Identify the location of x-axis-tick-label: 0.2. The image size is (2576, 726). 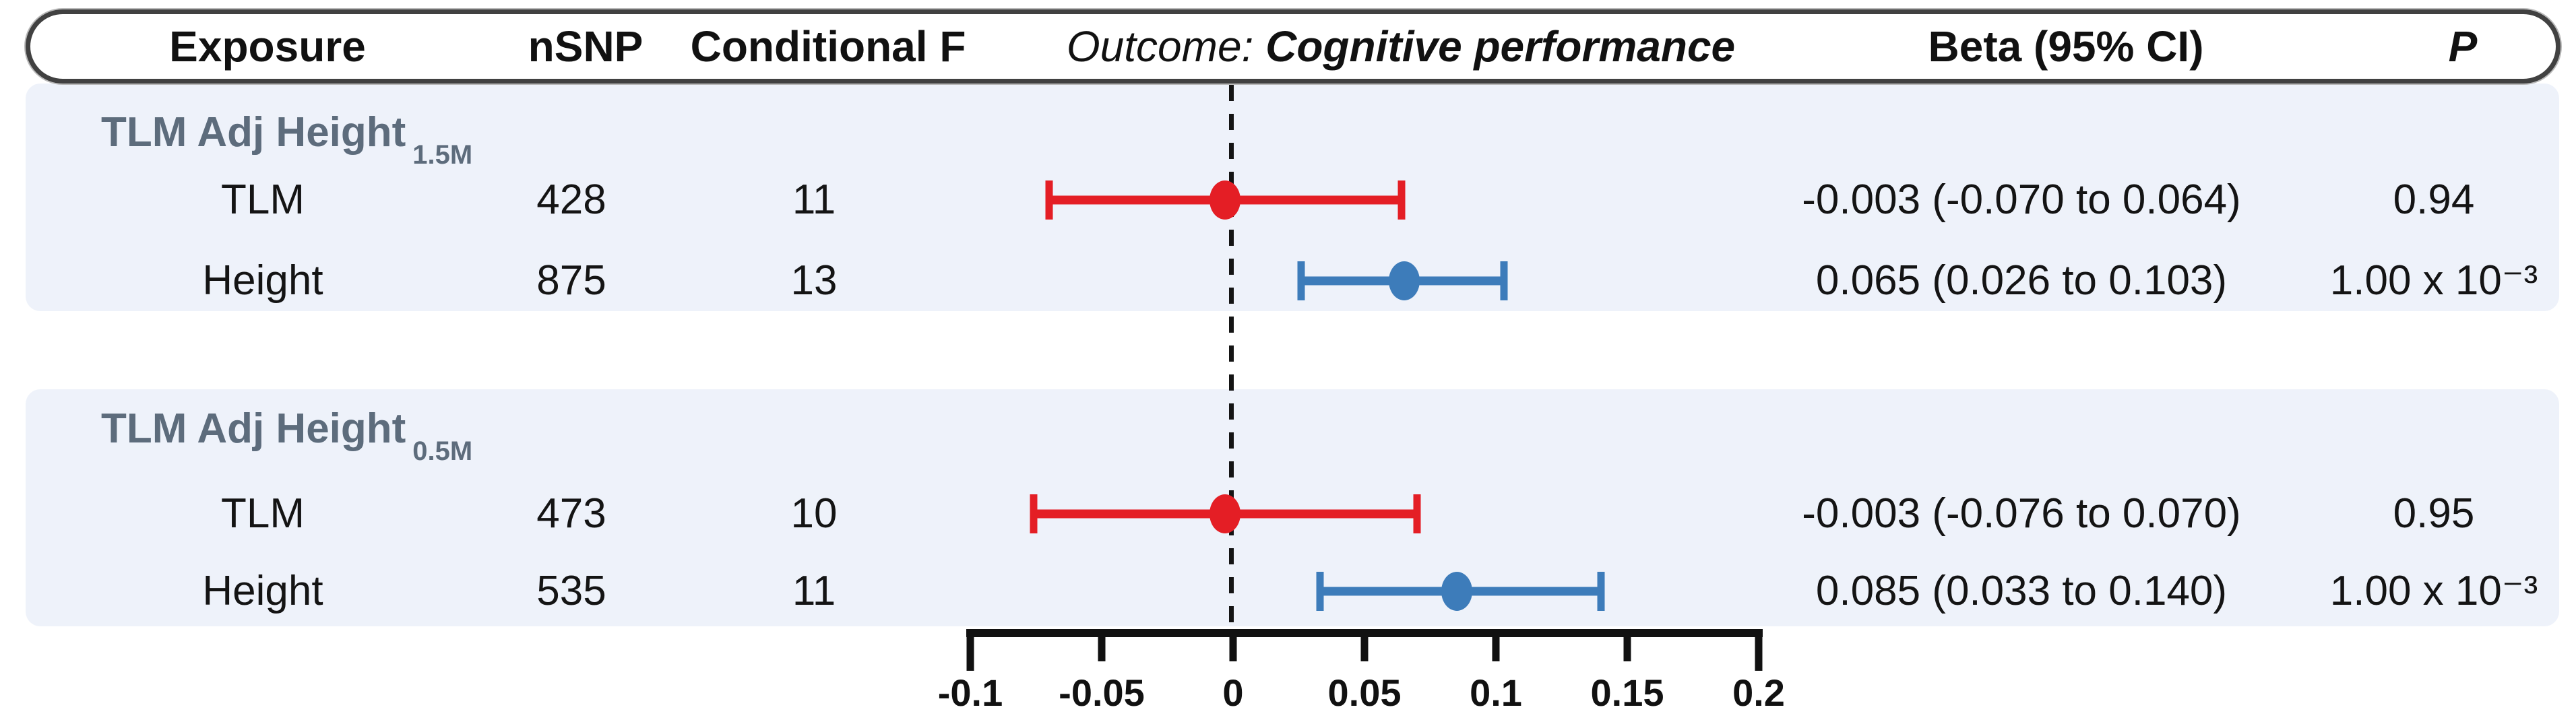
(1758, 692).